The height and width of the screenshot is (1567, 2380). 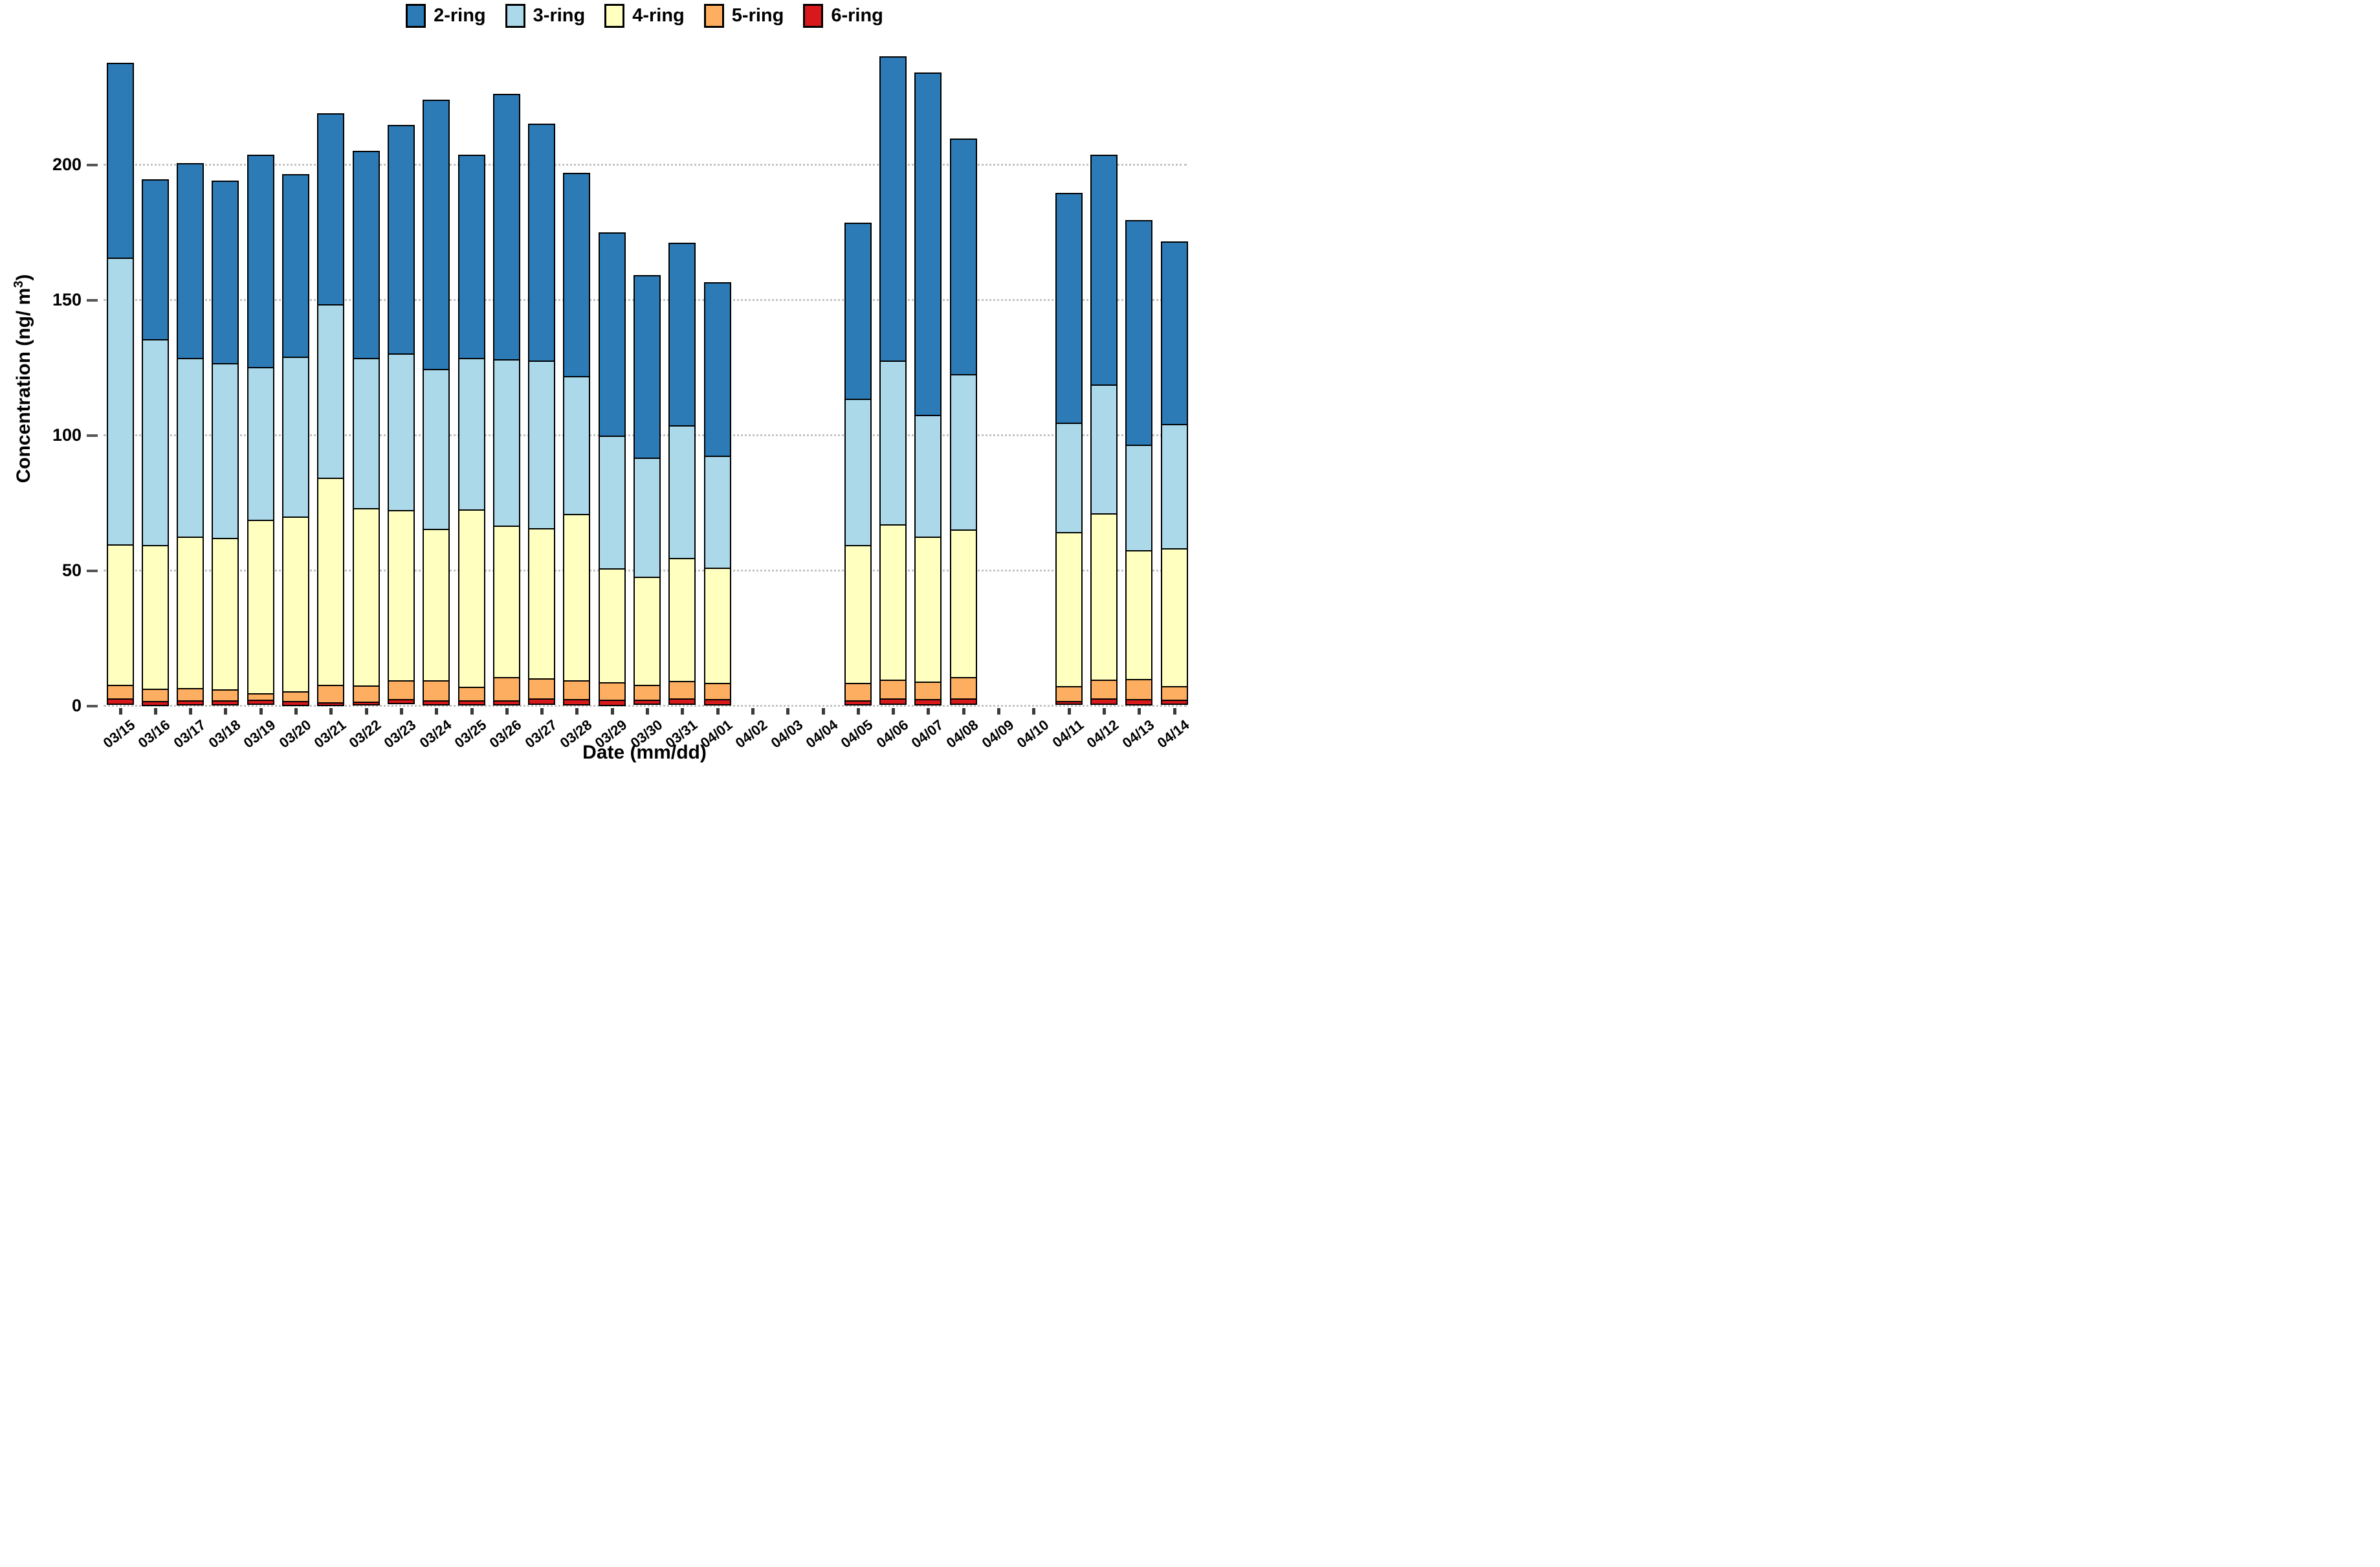 I want to click on y-tick-label: 50, so click(x=71, y=570).